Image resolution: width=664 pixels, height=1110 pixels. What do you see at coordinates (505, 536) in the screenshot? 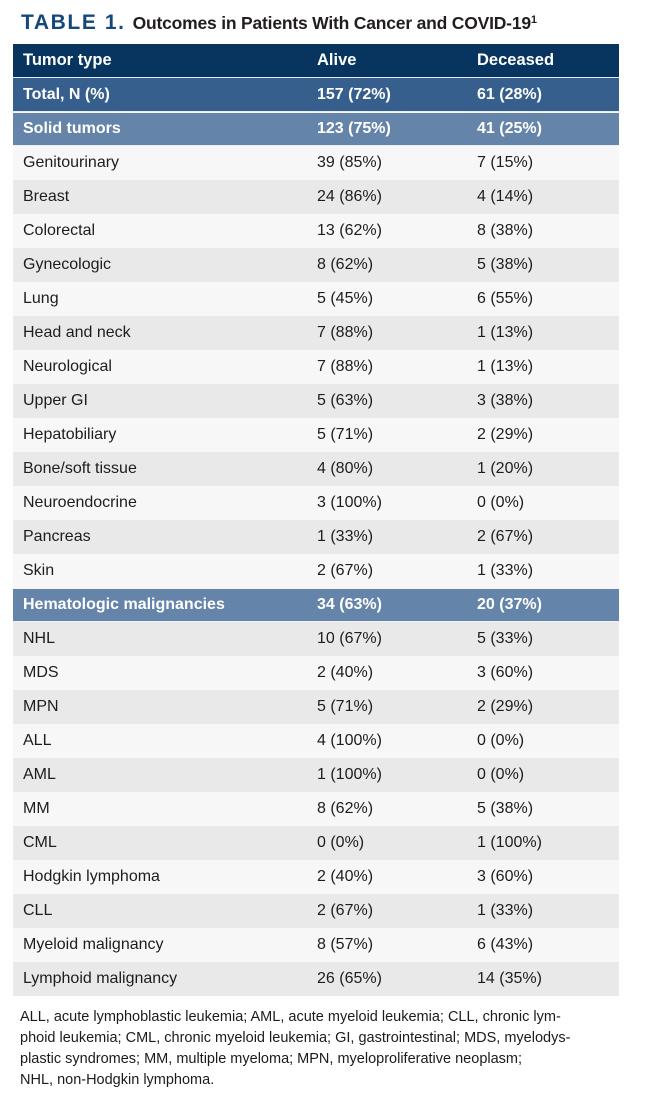
I see `deceased-cell: 2 (67%)` at bounding box center [505, 536].